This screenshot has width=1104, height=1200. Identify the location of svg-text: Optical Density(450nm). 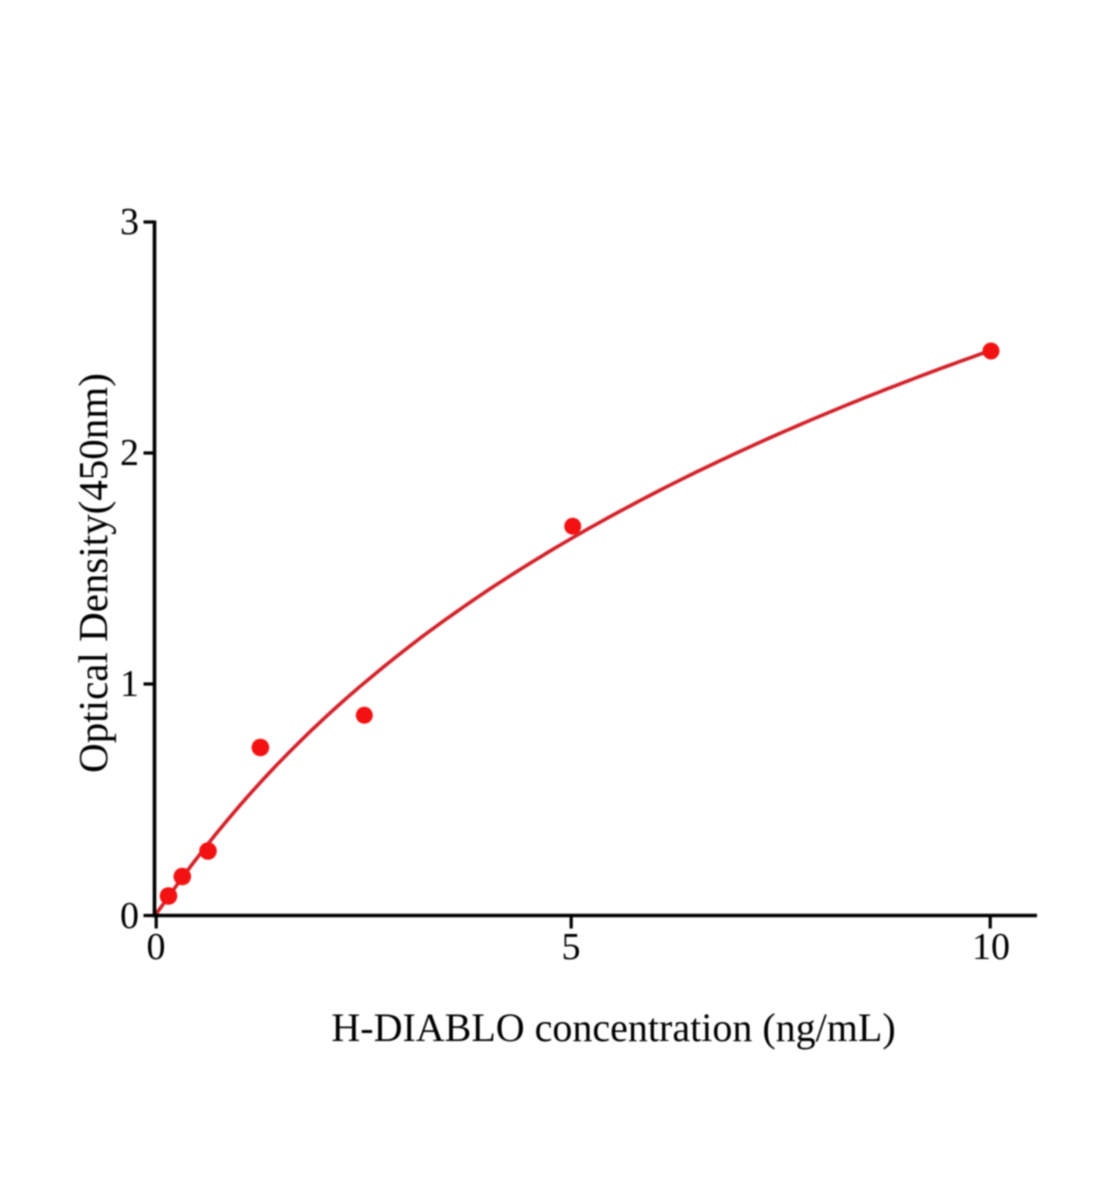
(93, 573).